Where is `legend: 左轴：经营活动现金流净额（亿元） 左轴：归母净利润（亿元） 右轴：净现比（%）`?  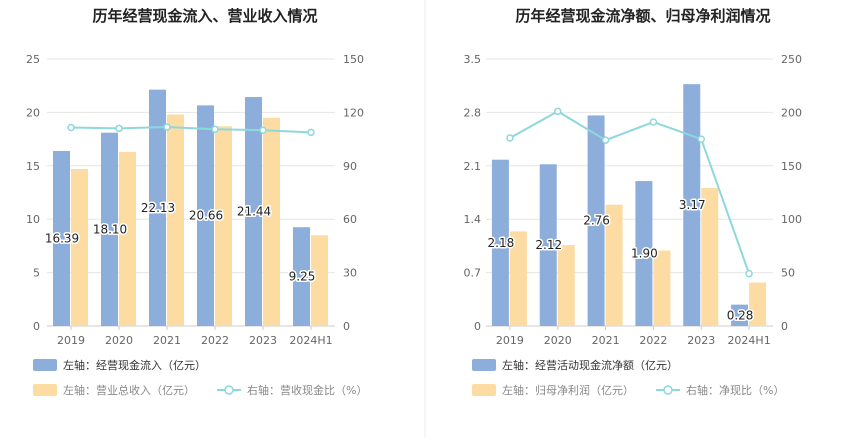 legend: 左轴：经营活动现金流净额（亿元） 左轴：归母净利润（亿元） 右轴：净现比（%） is located at coordinates (628, 377).